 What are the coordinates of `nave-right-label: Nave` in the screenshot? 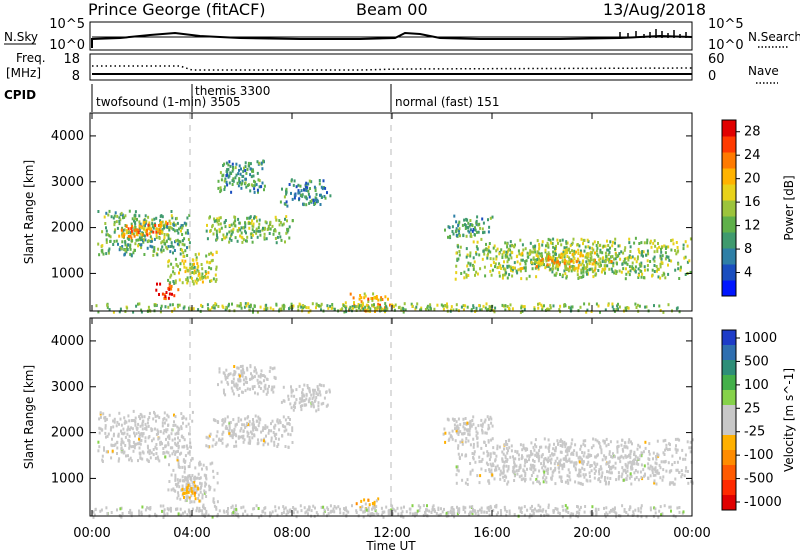 It's located at (763, 71).